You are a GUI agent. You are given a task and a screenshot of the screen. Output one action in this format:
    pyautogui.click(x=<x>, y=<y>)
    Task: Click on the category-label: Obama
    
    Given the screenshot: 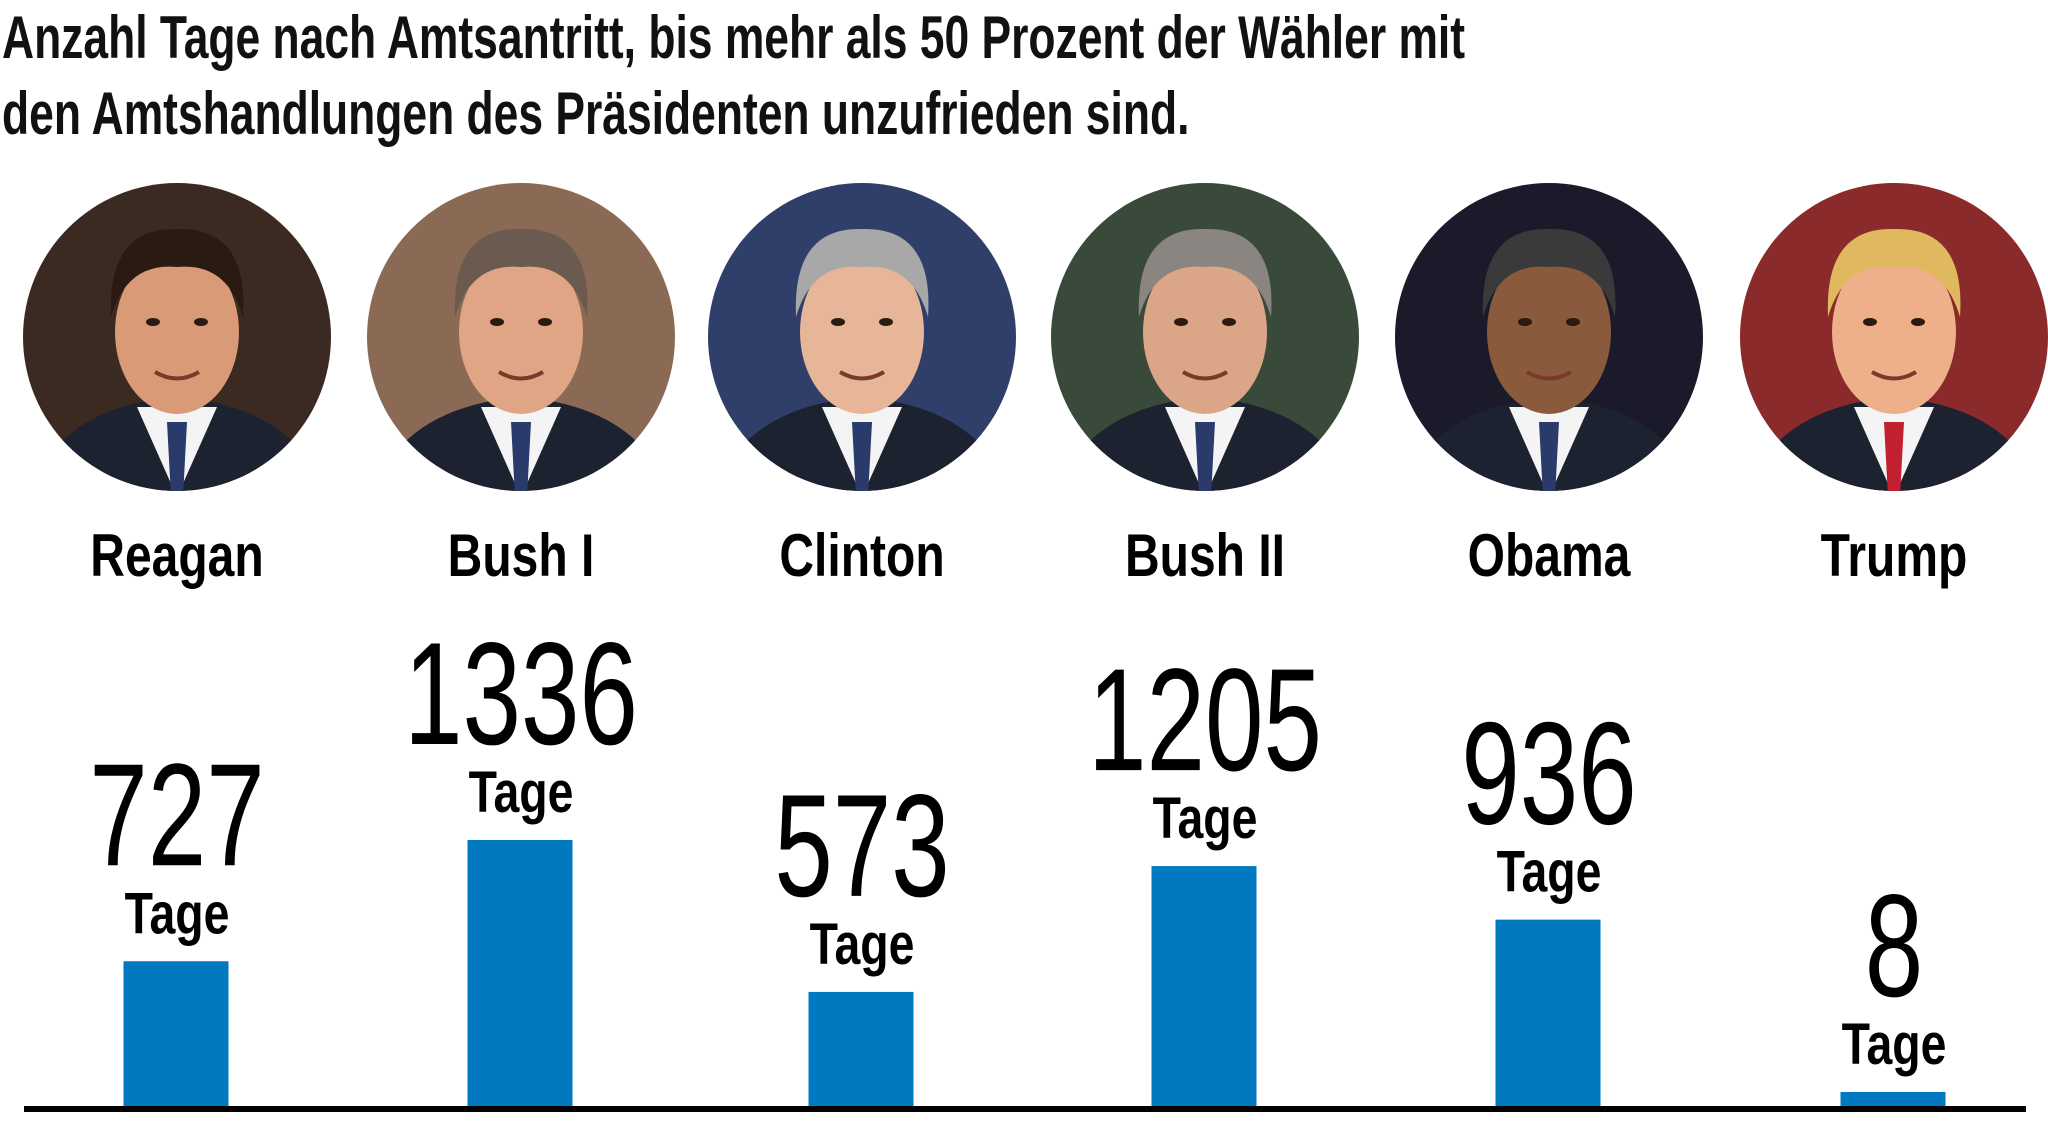 What is the action you would take?
    pyautogui.click(x=1549, y=555)
    